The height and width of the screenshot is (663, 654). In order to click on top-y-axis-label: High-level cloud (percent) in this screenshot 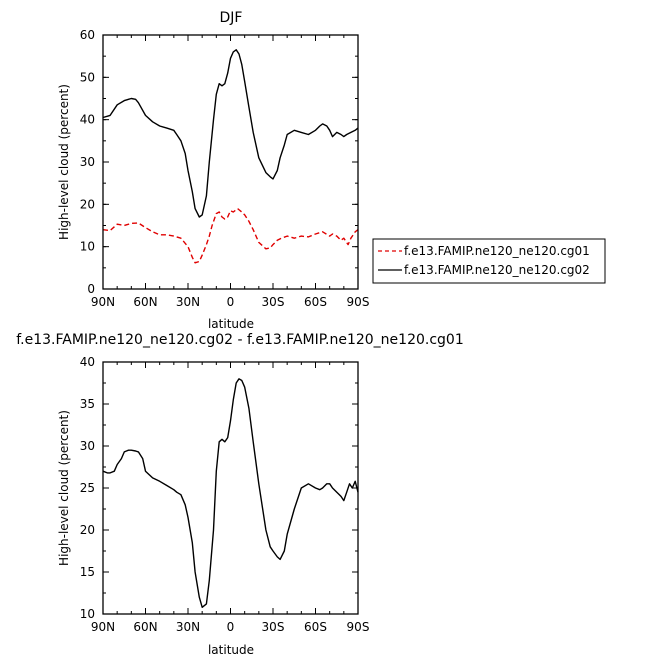, I will do `click(64, 162)`.